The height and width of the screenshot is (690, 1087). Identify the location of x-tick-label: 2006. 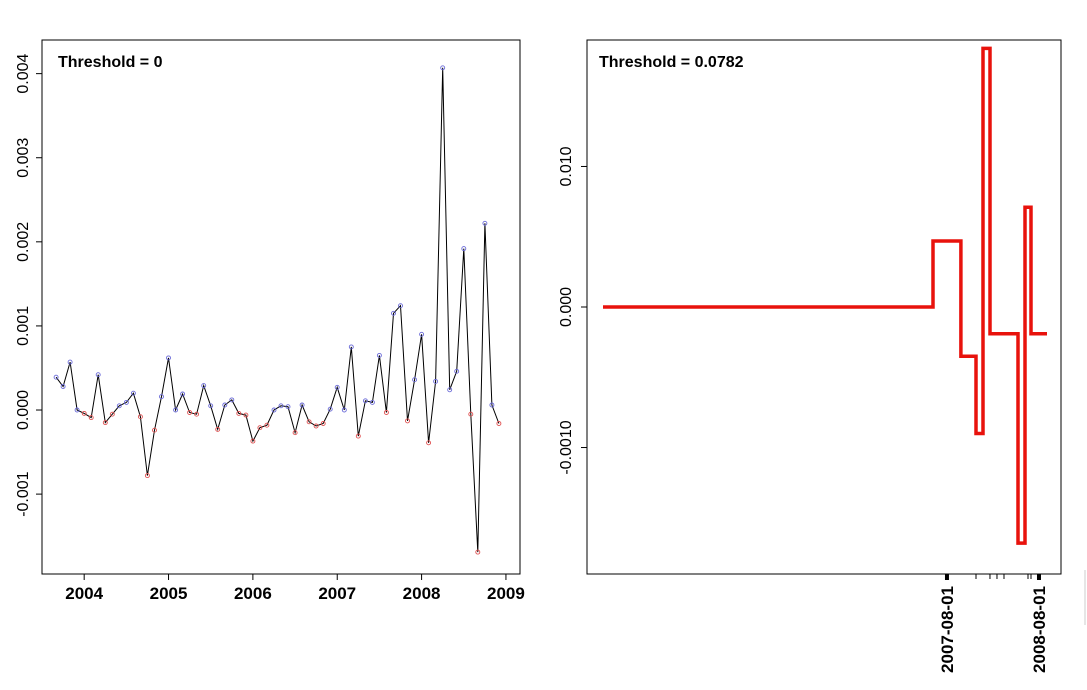
(253, 593).